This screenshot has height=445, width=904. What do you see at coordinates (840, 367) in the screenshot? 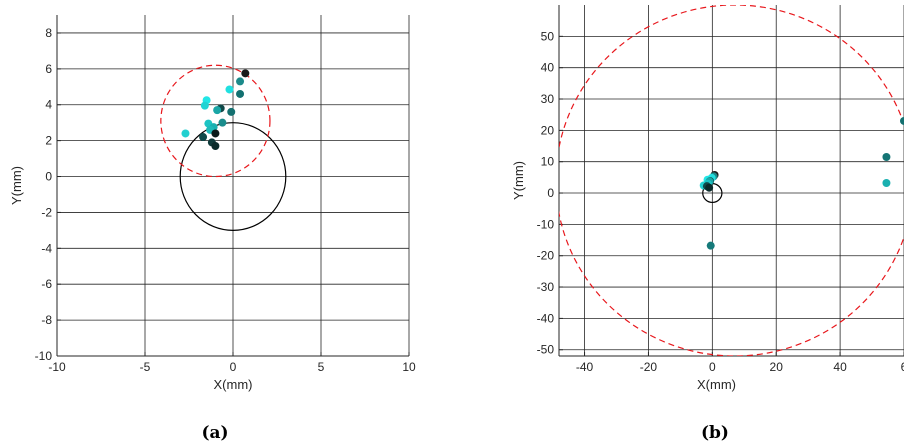
I see `x-tick-label: 40` at bounding box center [840, 367].